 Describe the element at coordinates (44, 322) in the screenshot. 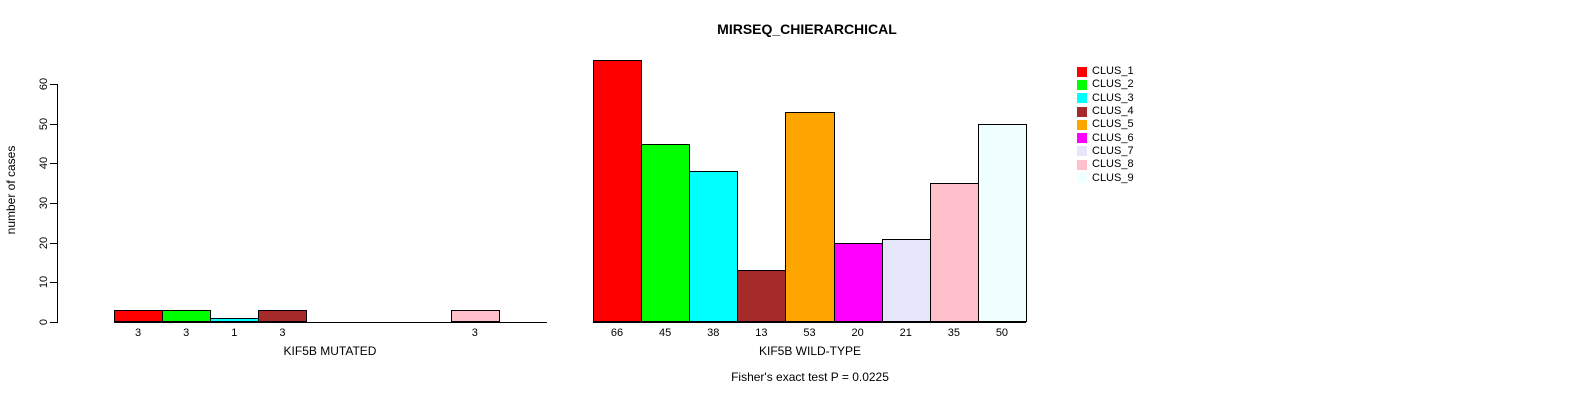

I see `y-tick-label: 0` at that location.